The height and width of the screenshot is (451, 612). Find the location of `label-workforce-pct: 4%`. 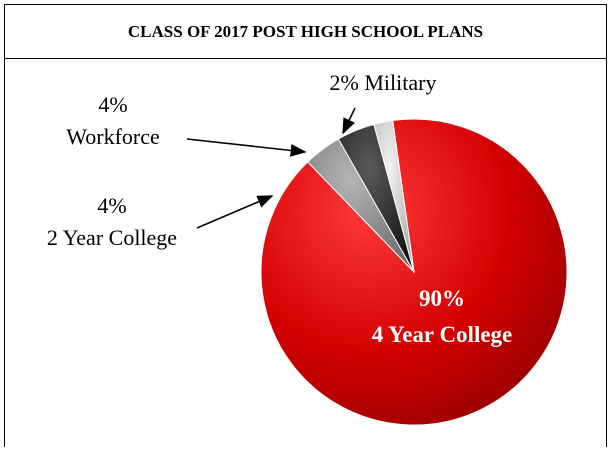

label-workforce-pct: 4% is located at coordinates (112, 104).